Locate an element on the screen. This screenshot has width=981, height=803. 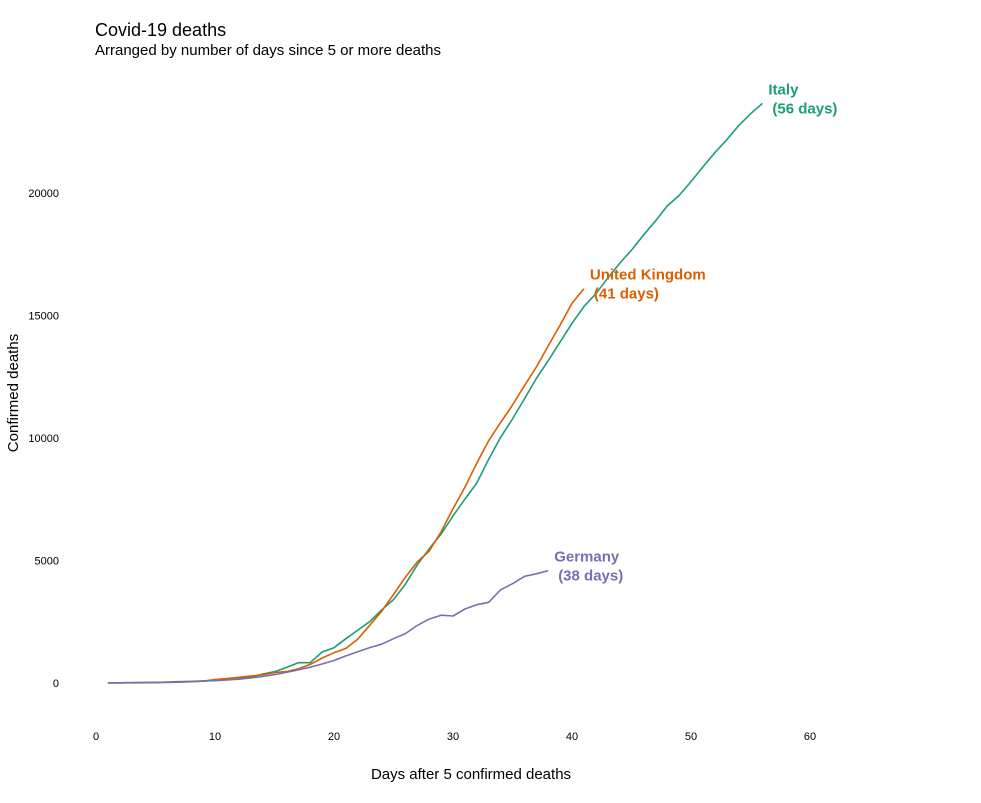
chart-title: Covid-19 deaths is located at coordinates (161, 30).